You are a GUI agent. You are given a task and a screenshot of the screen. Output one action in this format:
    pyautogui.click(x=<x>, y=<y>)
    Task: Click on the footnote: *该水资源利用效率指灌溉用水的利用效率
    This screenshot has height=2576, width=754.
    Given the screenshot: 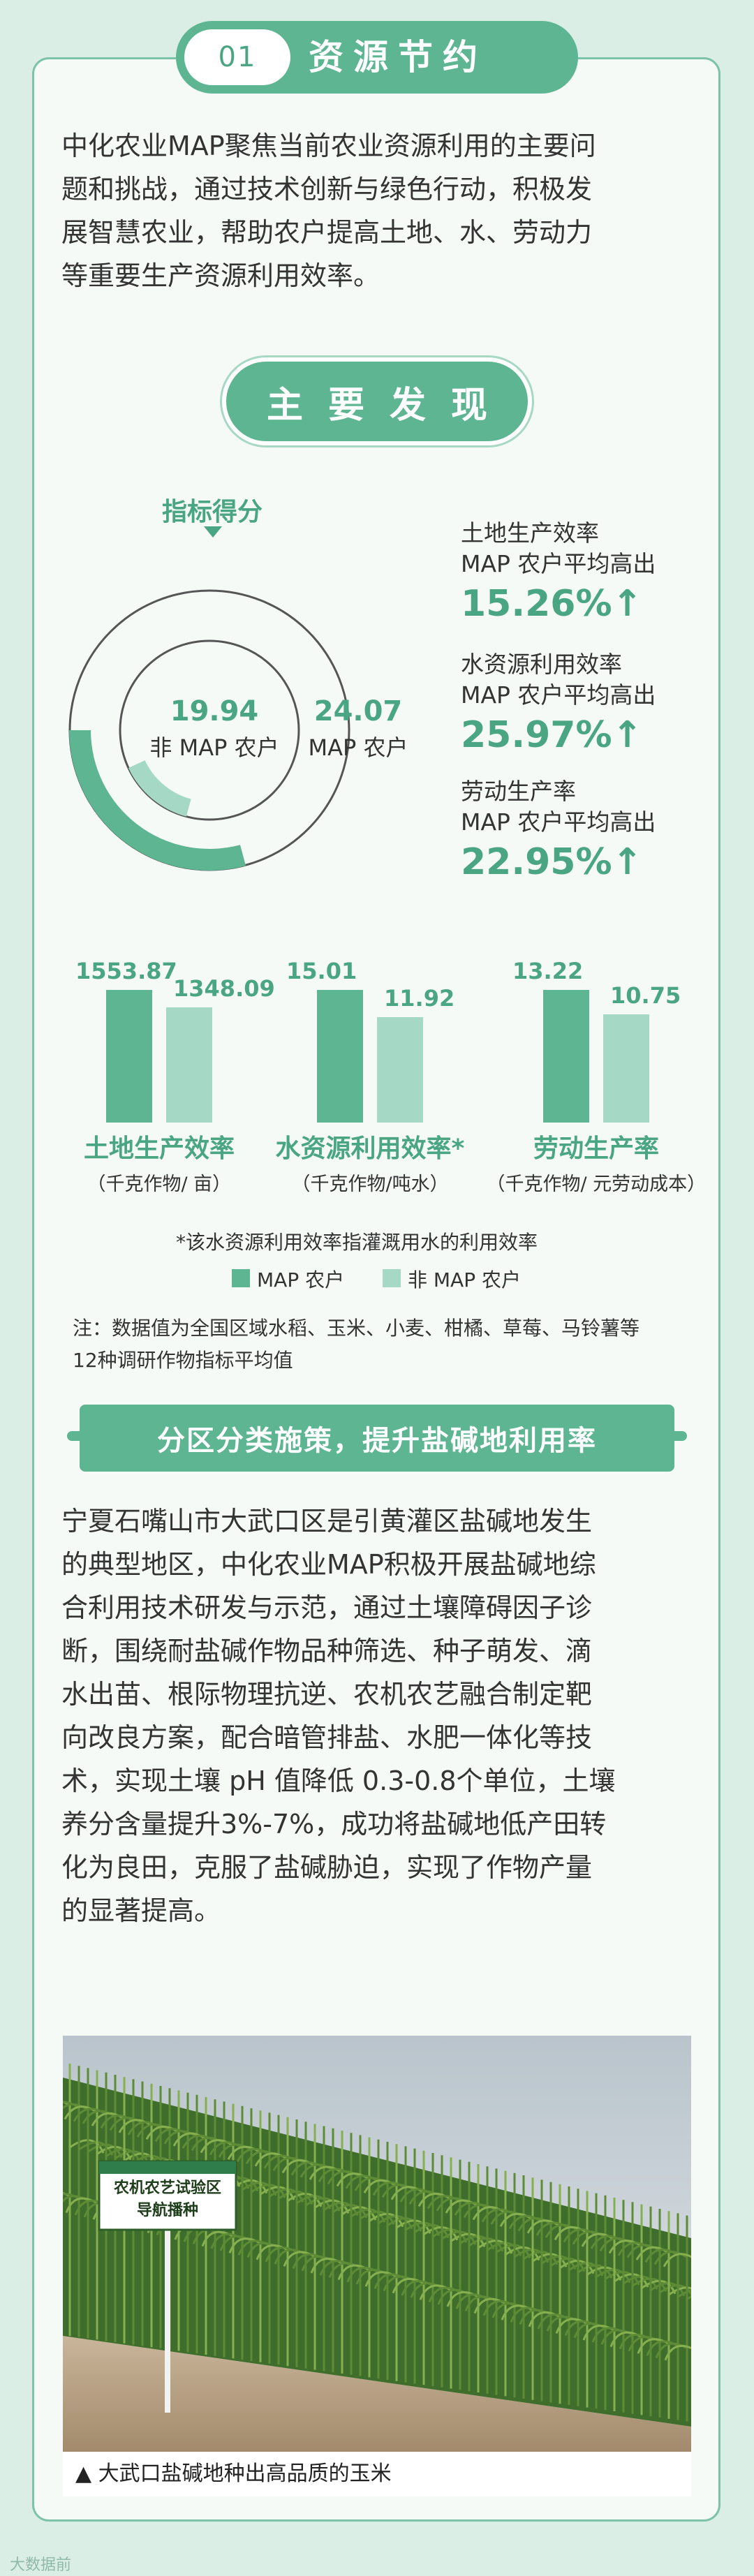 What is the action you would take?
    pyautogui.click(x=357, y=1242)
    